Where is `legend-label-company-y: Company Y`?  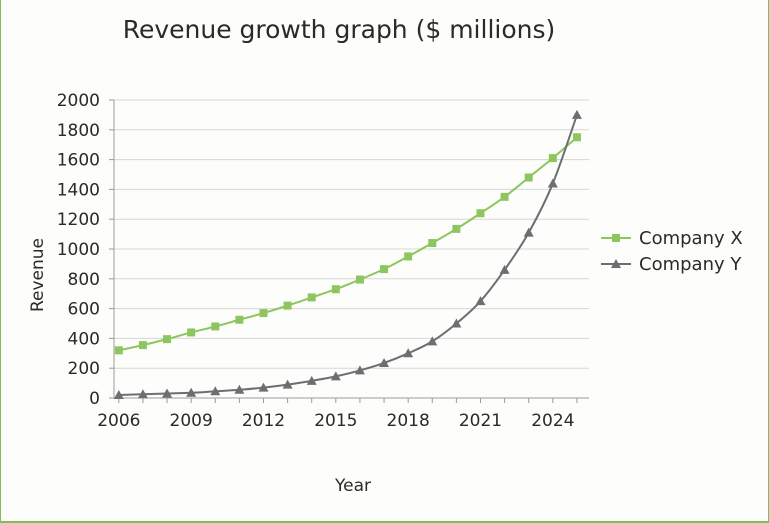
legend-label-company-y: Company Y is located at coordinates (690, 264).